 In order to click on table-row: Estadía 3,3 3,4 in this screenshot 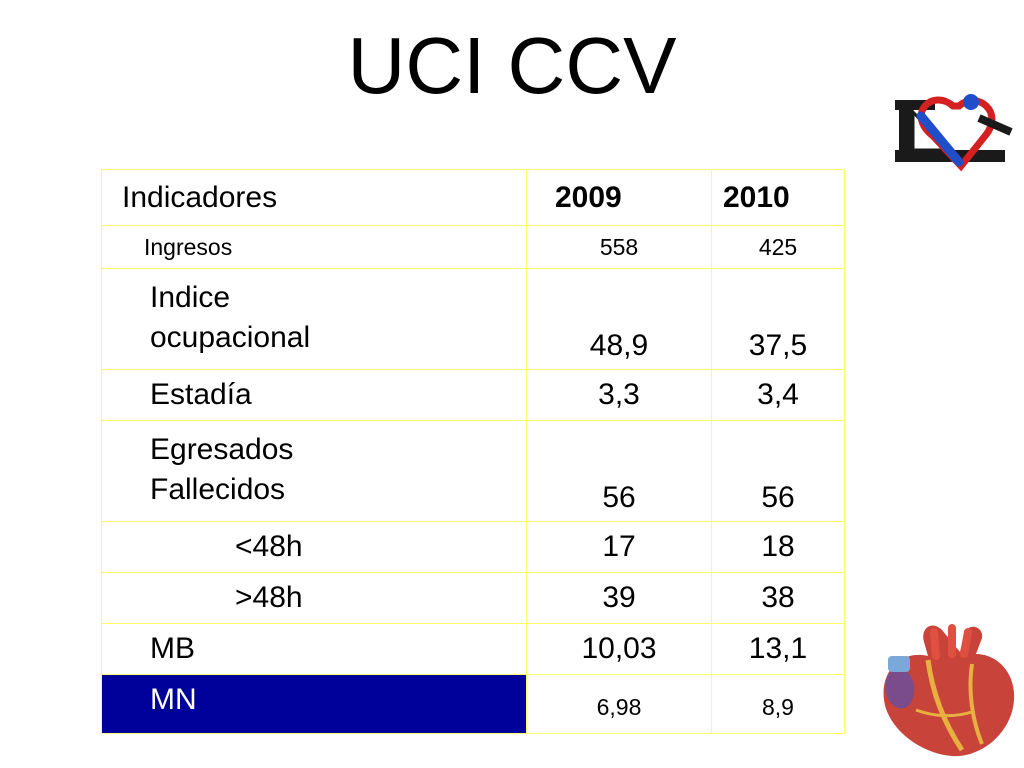, I will do `click(473, 395)`.